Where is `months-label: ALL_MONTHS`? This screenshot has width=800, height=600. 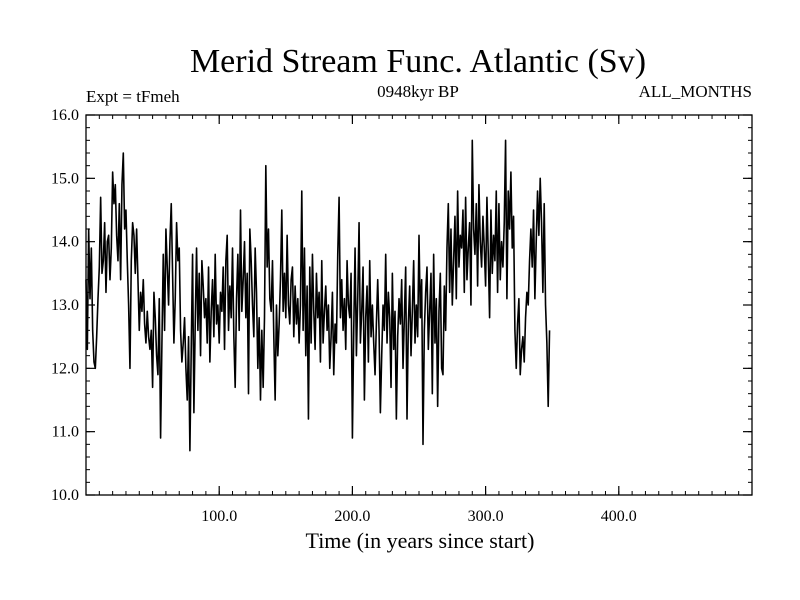 months-label: ALL_MONTHS is located at coordinates (695, 91).